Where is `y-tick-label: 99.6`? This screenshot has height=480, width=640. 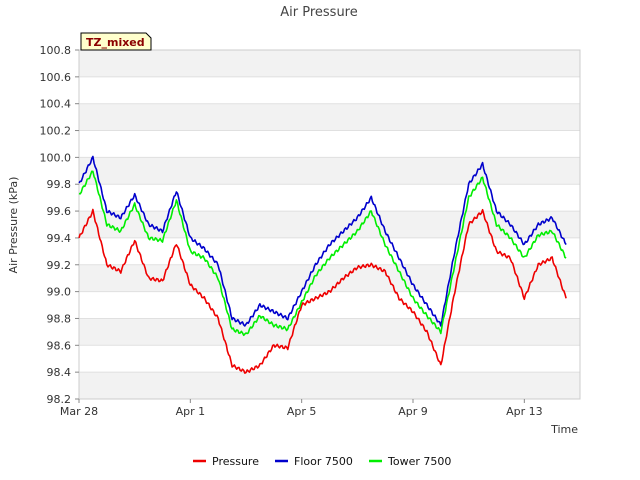
y-tick-label: 99.6 is located at coordinates (59, 211).